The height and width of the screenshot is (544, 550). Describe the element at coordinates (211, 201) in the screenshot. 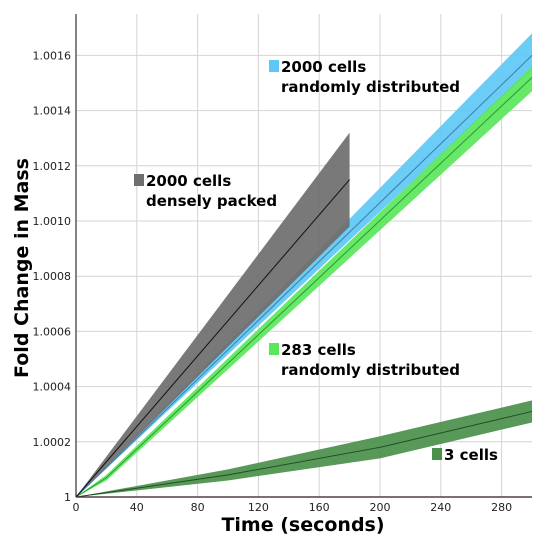

I see `legend-label: densely packed` at that location.